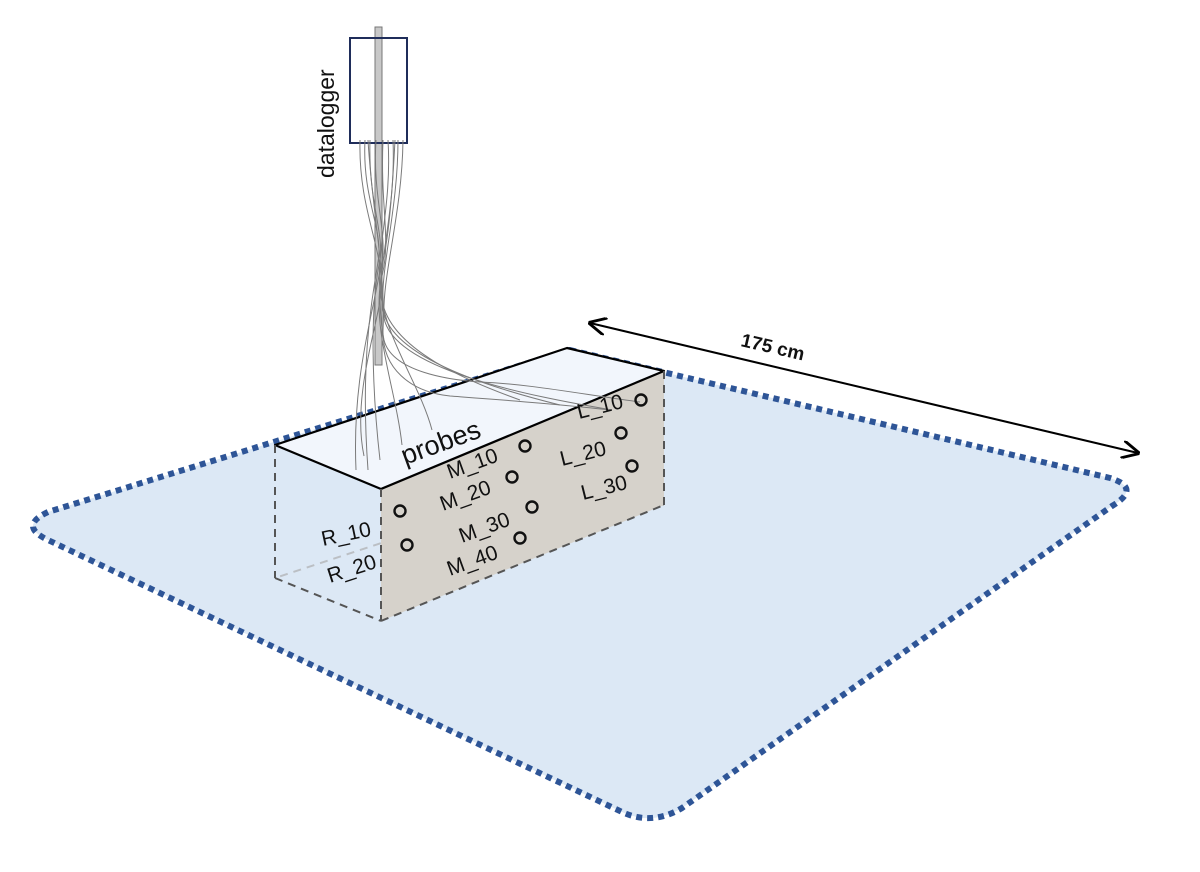 This screenshot has width=1200, height=872. What do you see at coordinates (498, 305) in the screenshot?
I see `probe-cables` at bounding box center [498, 305].